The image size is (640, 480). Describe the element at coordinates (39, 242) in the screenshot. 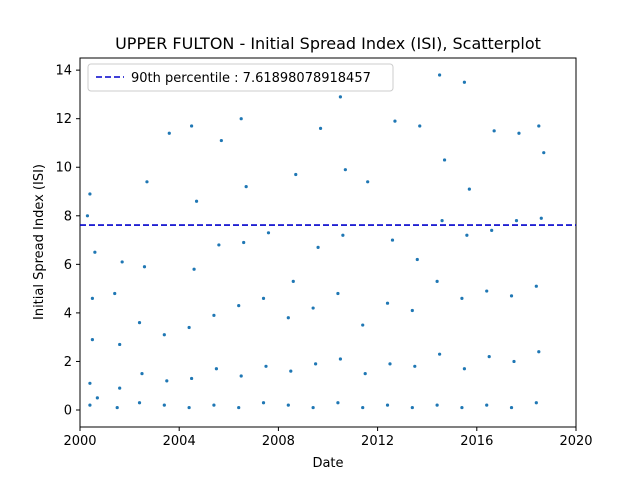

I see `y-axis-title: Initial Spread Index (ISI)` at that location.